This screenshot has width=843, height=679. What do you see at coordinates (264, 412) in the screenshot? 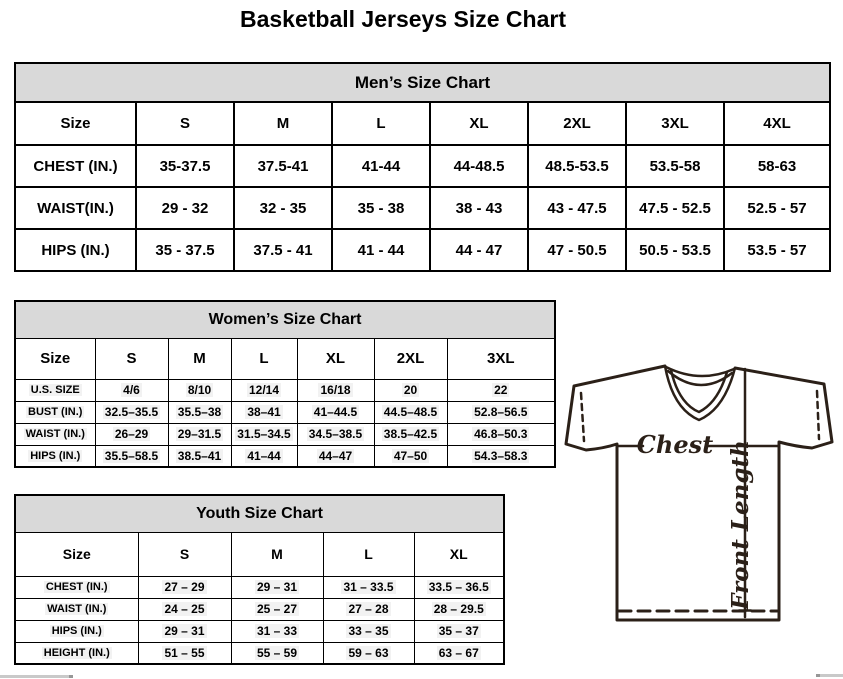
I see `value-cell: 38–41` at bounding box center [264, 412].